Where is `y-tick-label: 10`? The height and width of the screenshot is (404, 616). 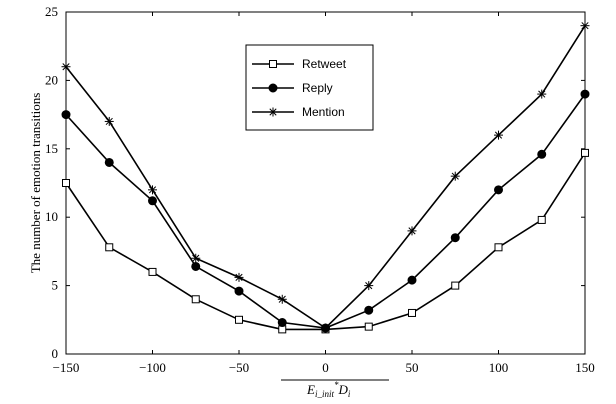 y-tick-label: 10 is located at coordinates (51, 216).